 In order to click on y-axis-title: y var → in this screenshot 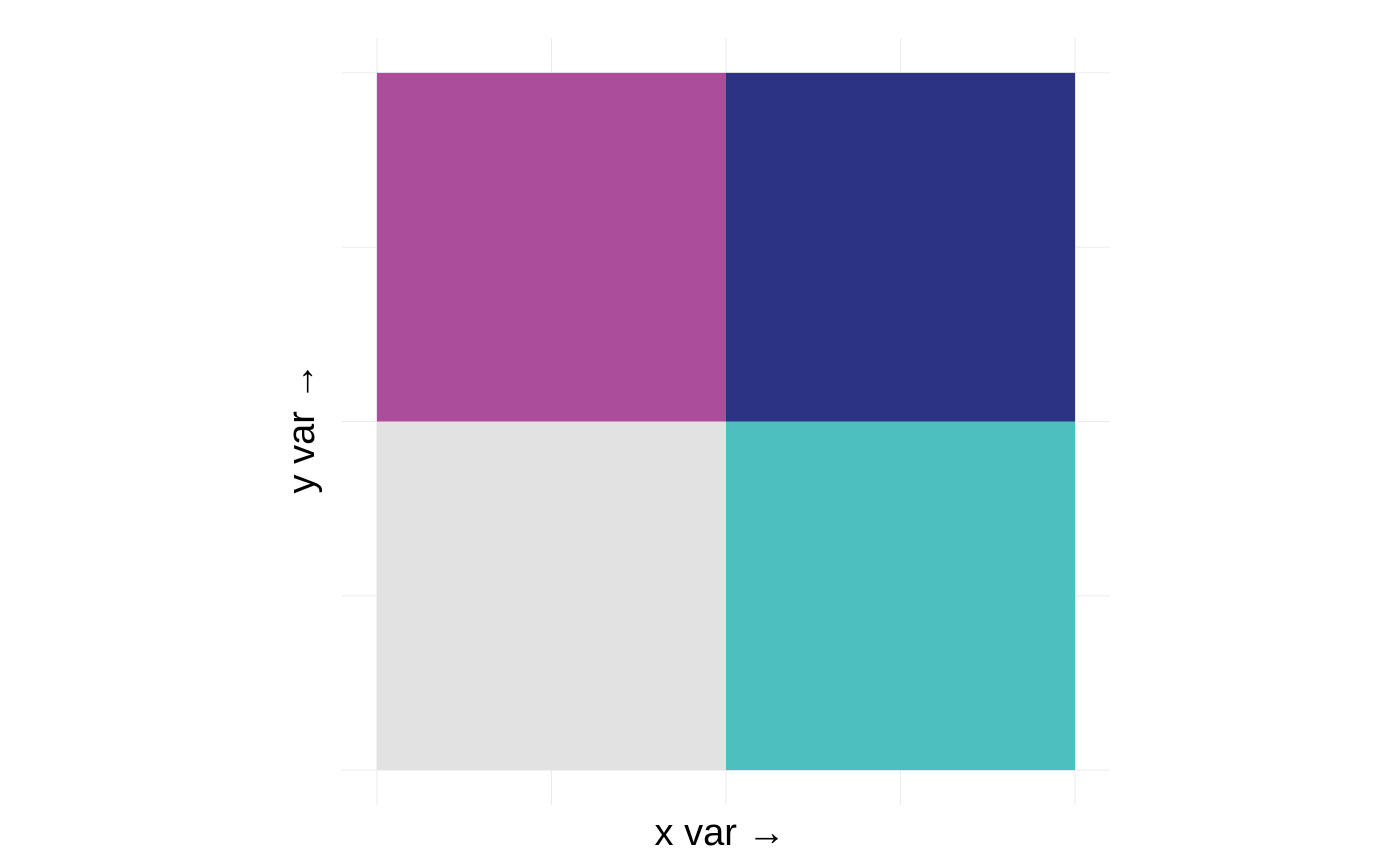, I will do `click(302, 428)`.